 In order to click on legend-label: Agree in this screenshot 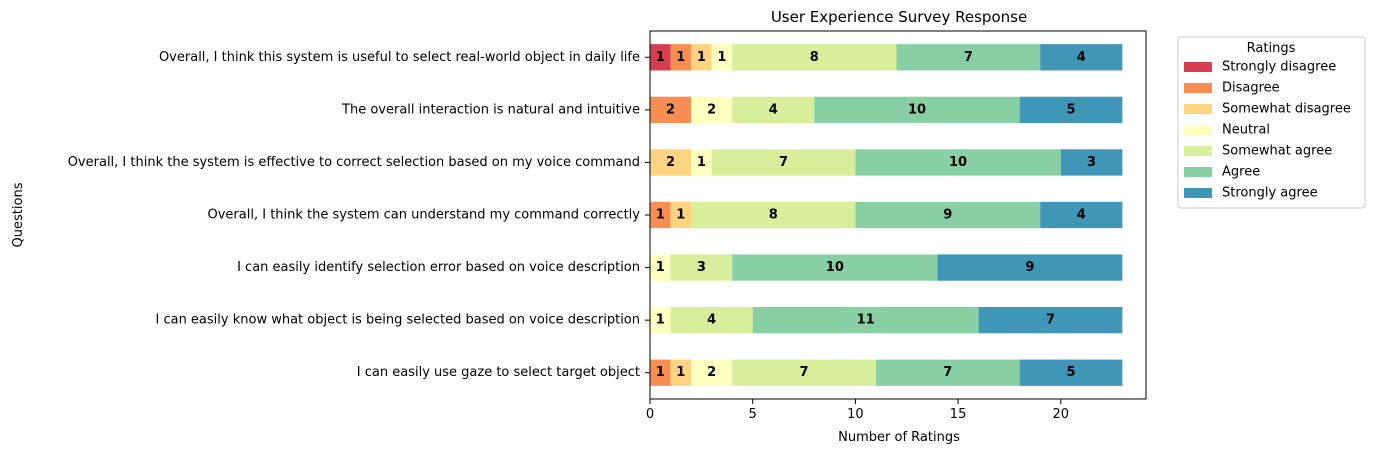, I will do `click(1241, 172)`.